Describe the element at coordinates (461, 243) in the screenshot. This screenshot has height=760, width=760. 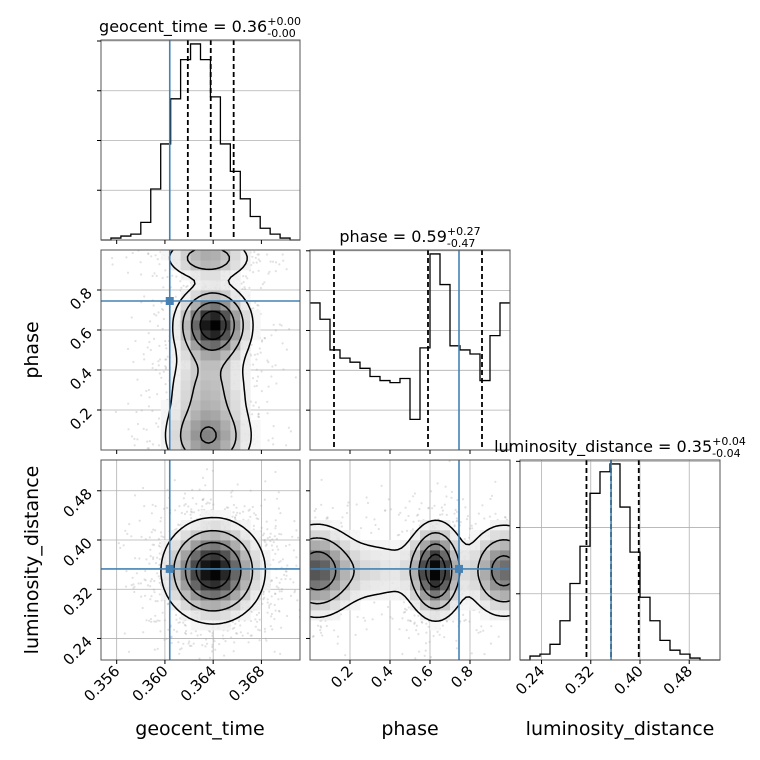
I see `title-err-down: -0.47` at that location.